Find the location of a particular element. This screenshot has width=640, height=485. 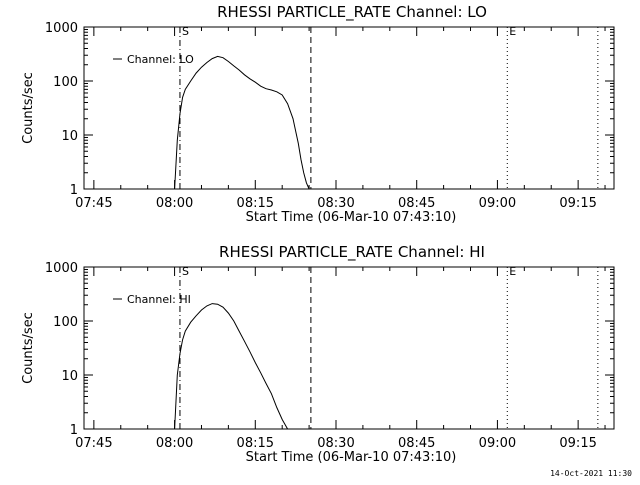

chart-title: RHESSI PARTICLE_RATE Channel: HI is located at coordinates (352, 252).